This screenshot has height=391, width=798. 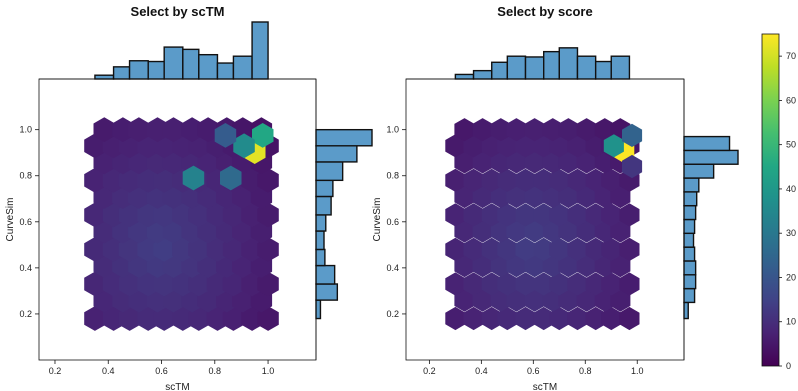 What do you see at coordinates (791, 145) in the screenshot?
I see `colorbar-tick-label: 50` at bounding box center [791, 145].